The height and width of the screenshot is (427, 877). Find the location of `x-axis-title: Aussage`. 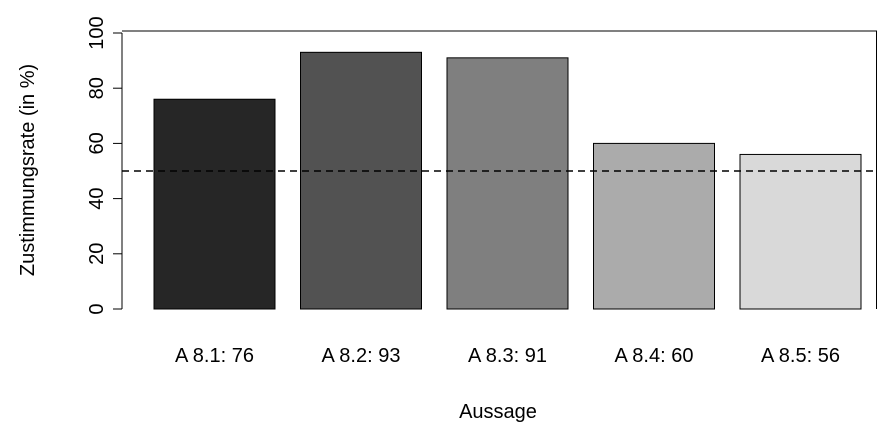

x-axis-title: Aussage is located at coordinates (498, 412).